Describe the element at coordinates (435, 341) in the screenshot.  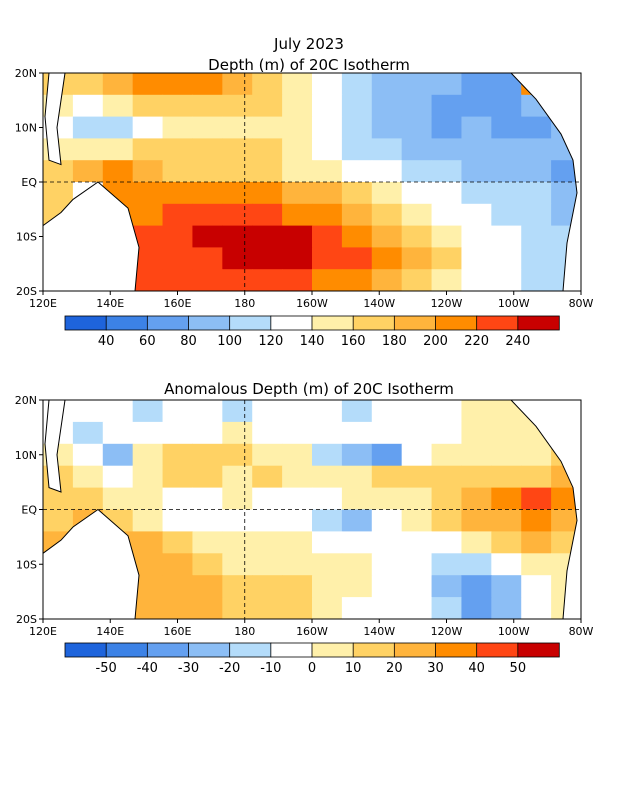
I see `colorbar-label: 200` at that location.